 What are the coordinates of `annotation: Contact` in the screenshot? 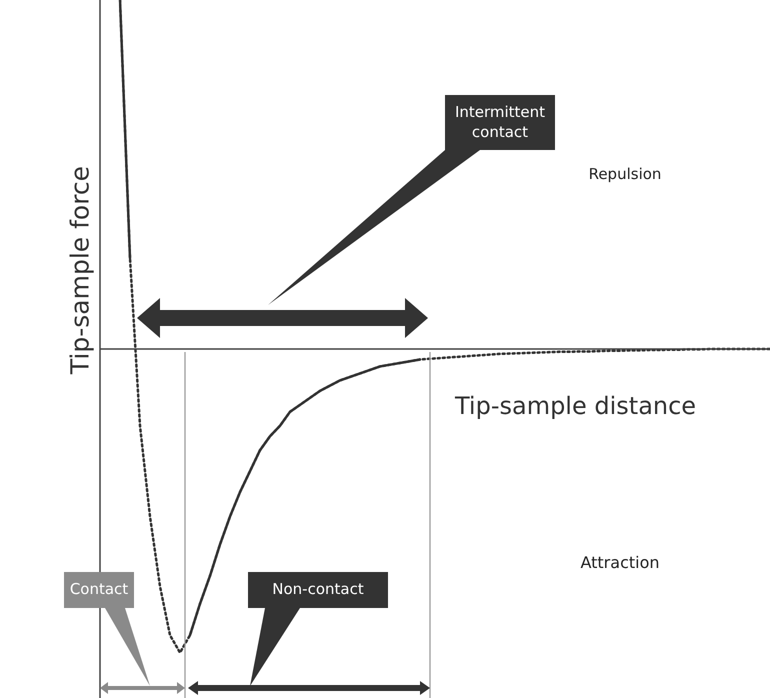 It's located at (99, 590).